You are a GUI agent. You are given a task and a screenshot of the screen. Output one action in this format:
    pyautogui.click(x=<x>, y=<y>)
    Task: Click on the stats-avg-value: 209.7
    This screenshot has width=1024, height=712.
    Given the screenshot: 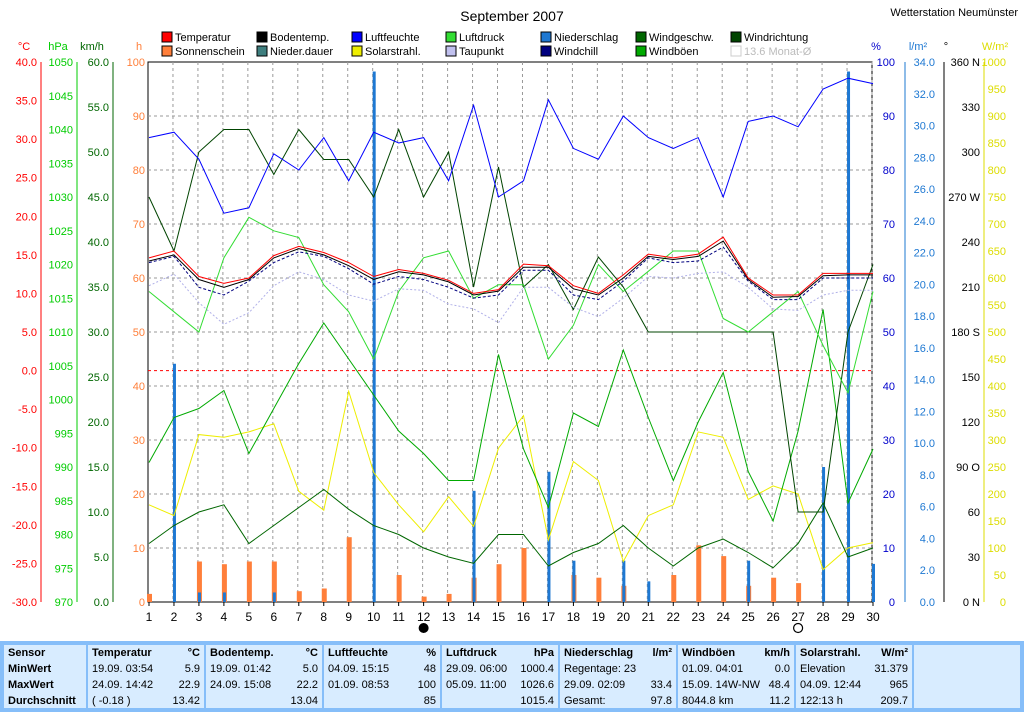 What is the action you would take?
    pyautogui.click(x=894, y=701)
    